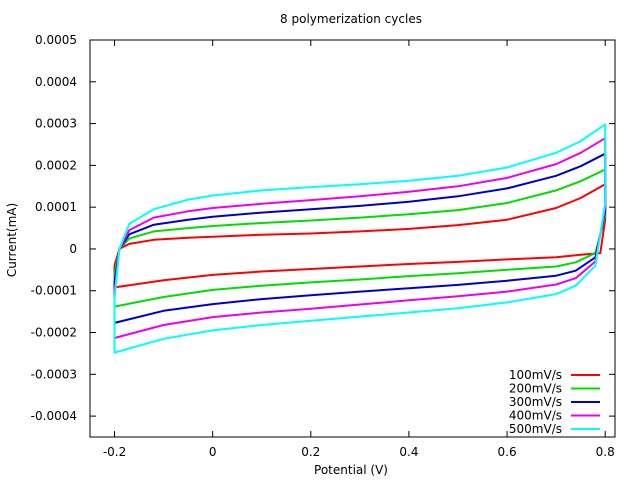  I want to click on y-tick-label: 0.0004, so click(56, 82).